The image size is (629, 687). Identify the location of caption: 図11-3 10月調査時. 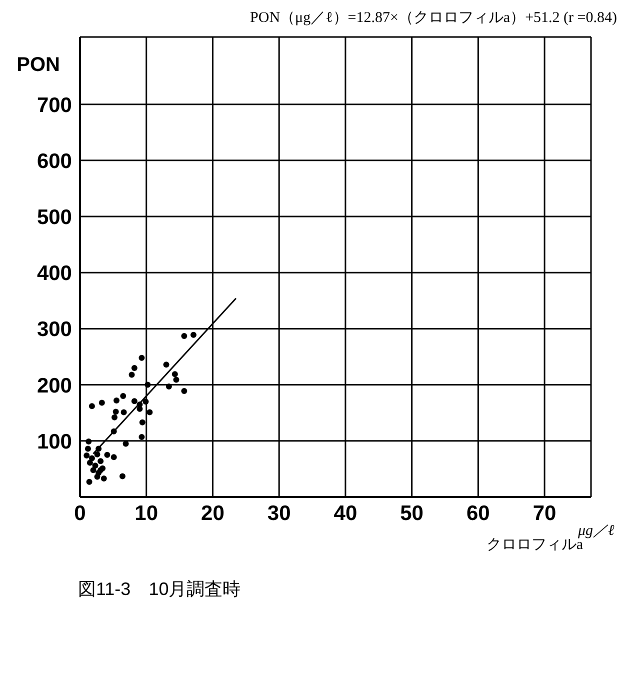
(160, 589).